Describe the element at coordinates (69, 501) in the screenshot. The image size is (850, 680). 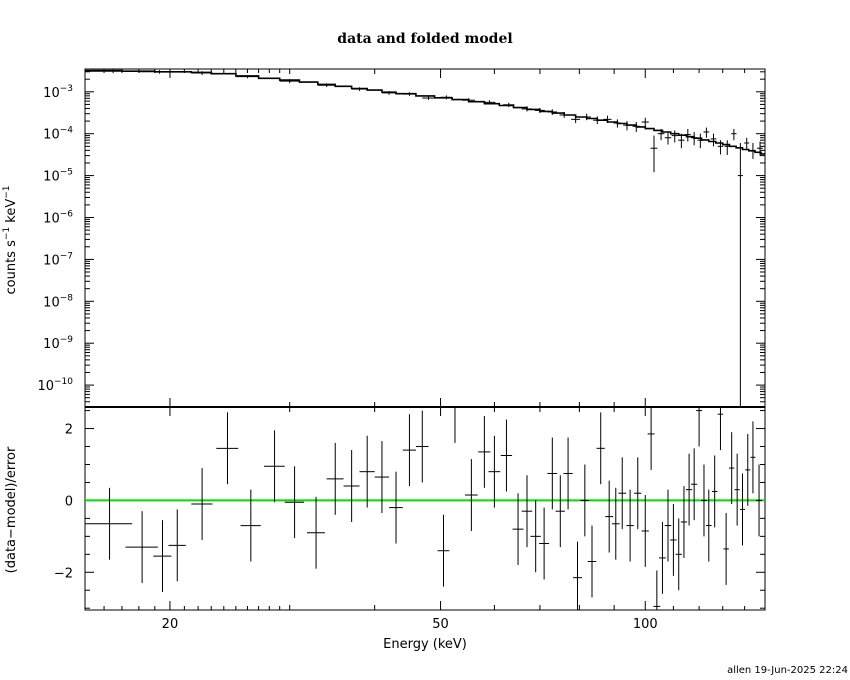
I see `y-tick-label-residual: 0` at that location.